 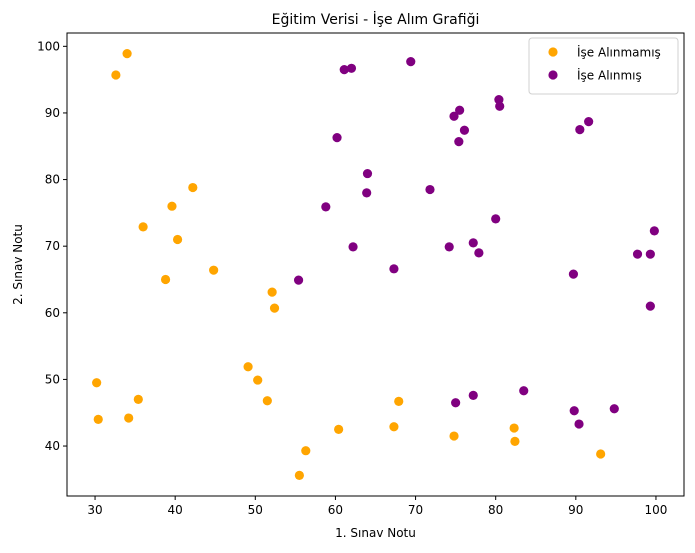 I want to click on x-tick-label: 50, so click(x=255, y=510).